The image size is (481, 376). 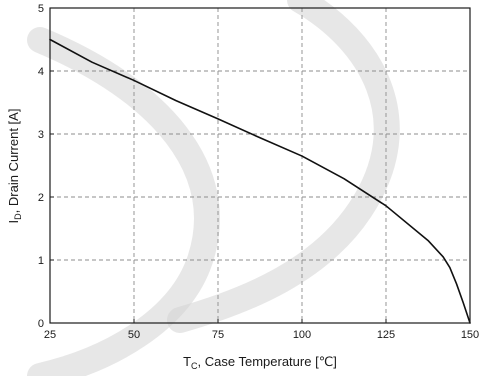 What do you see at coordinates (41, 9) in the screenshot?
I see `y-tick-label-5: 5` at bounding box center [41, 9].